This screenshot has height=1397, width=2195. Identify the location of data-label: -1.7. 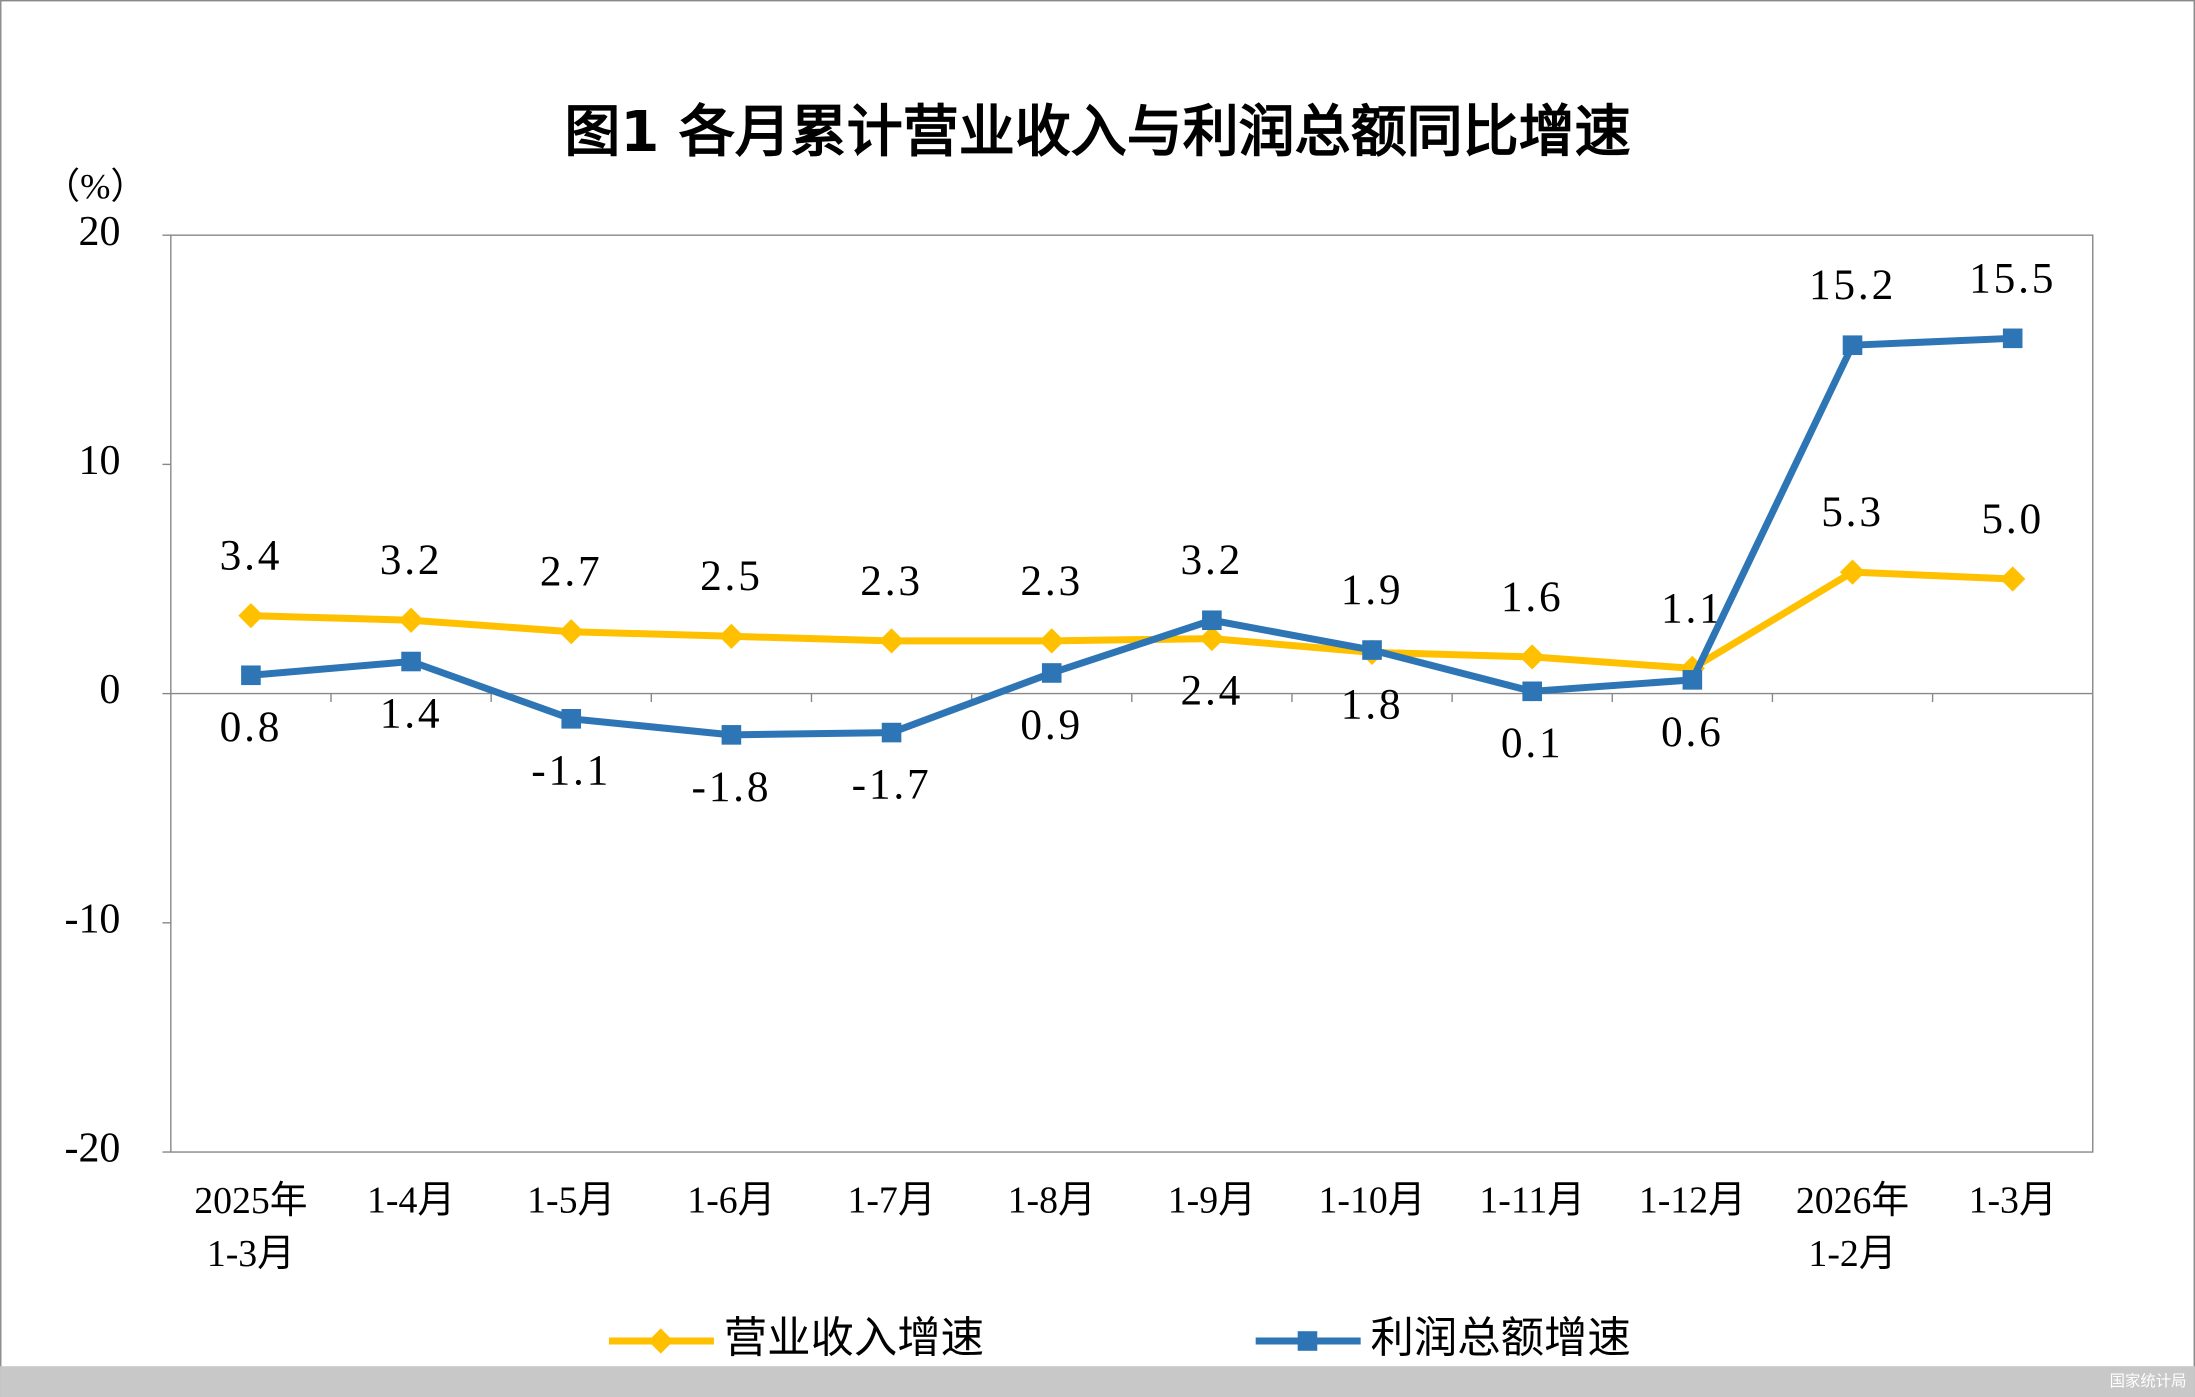
(892, 785).